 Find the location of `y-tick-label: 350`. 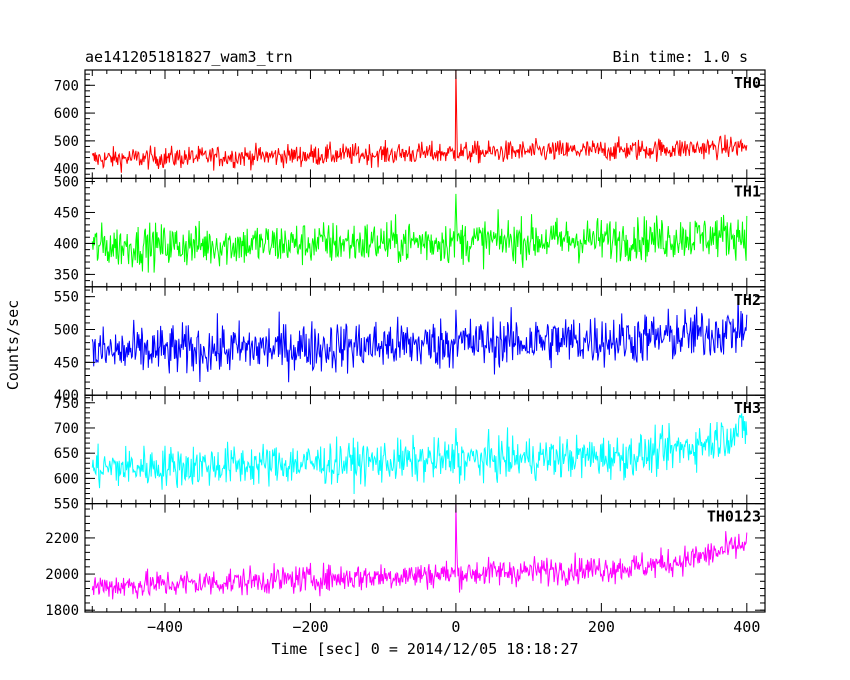

y-tick-label: 350 is located at coordinates (66, 275).